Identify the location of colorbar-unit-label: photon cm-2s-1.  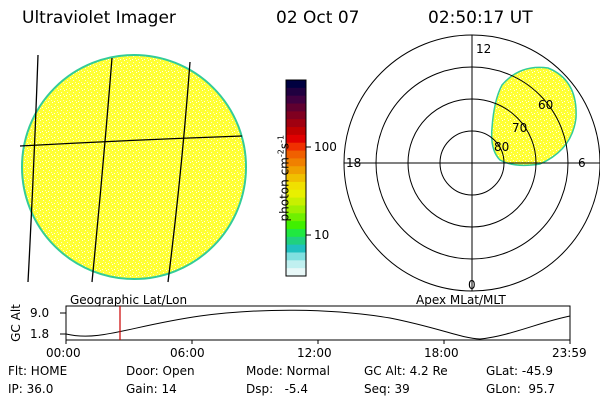
(277, 182).